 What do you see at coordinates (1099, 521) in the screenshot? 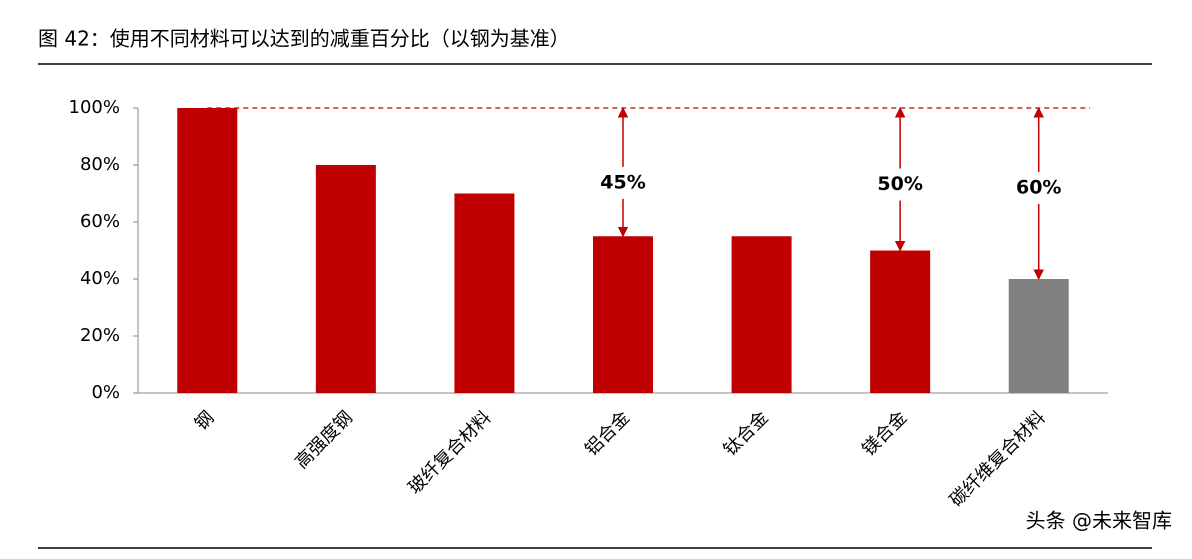
I see `watermark: 头条 @未来智库` at bounding box center [1099, 521].